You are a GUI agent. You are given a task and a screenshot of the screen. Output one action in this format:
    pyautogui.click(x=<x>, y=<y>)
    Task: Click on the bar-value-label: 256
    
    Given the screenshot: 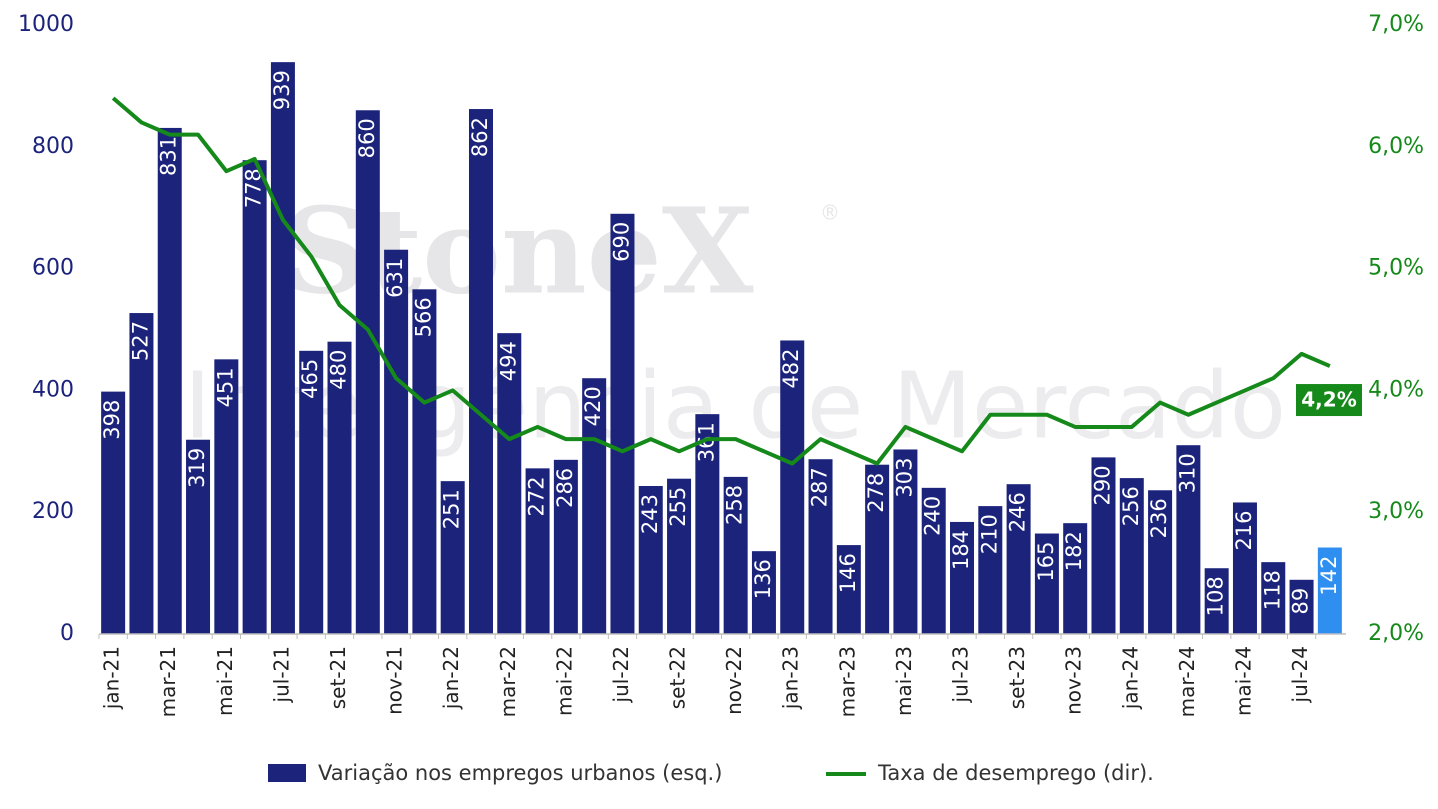 What is the action you would take?
    pyautogui.click(x=1131, y=506)
    